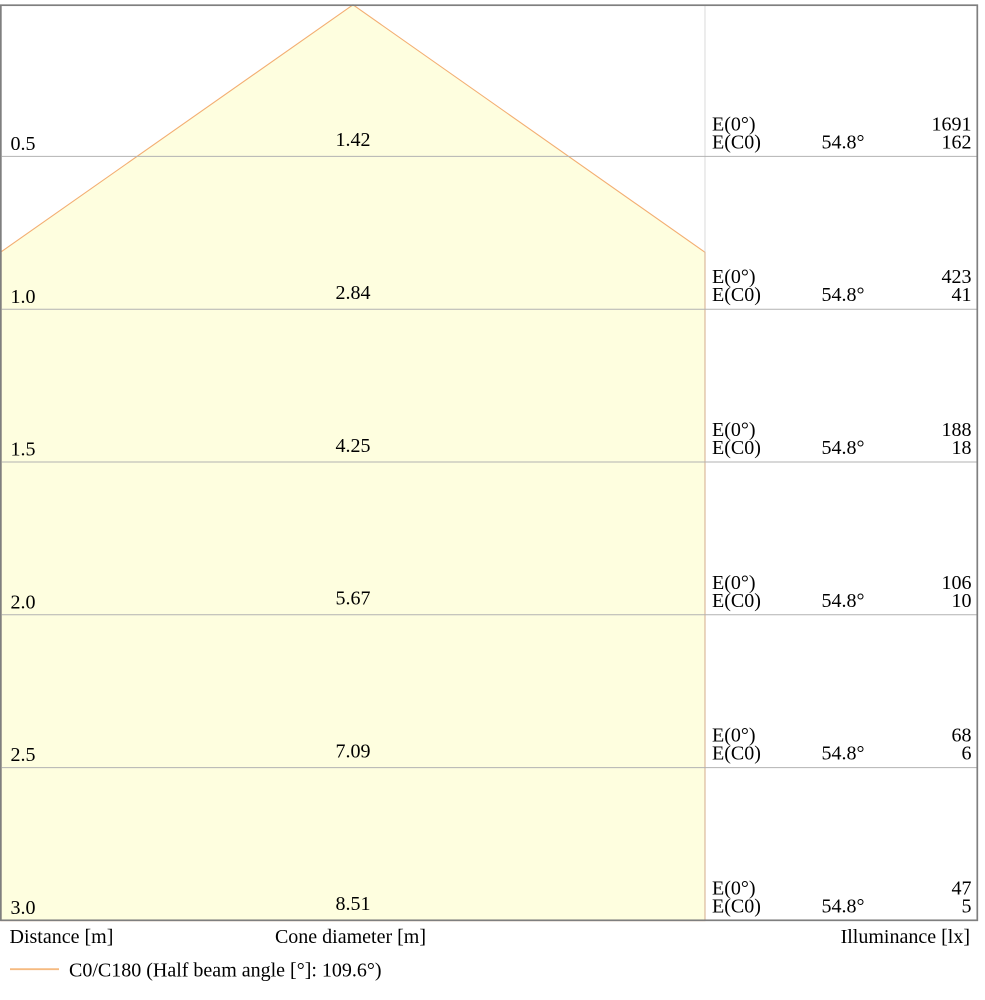  Describe the element at coordinates (957, 583) in the screenshot. I see `svg-text: 106` at that location.